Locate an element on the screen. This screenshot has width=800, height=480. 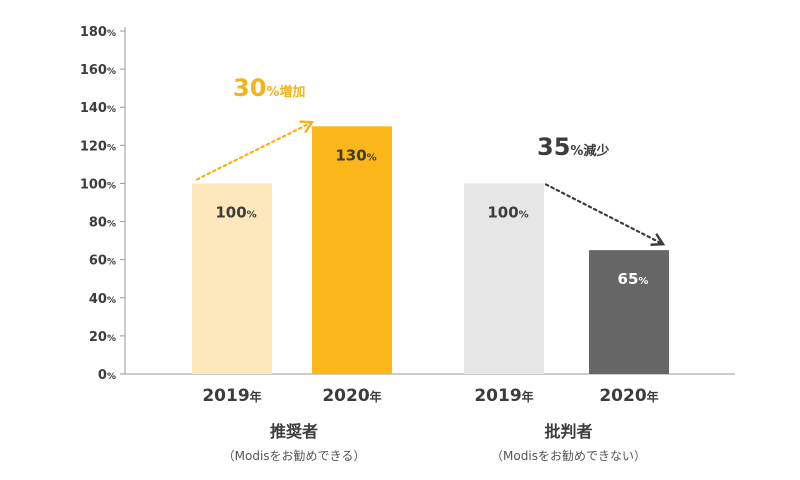
y-tick-label: 40% is located at coordinates (102, 299).